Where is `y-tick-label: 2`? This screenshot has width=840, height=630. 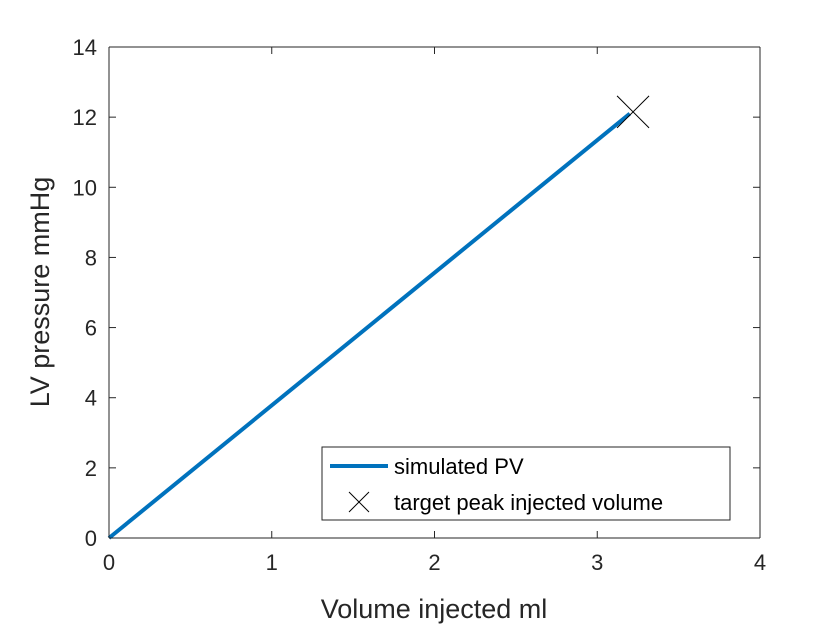 y-tick-label: 2 is located at coordinates (91, 468).